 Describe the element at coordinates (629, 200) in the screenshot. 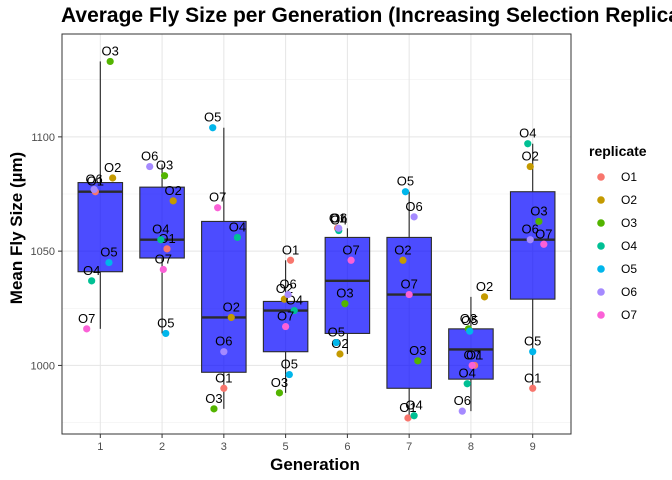

I see `legend-label: O2` at that location.